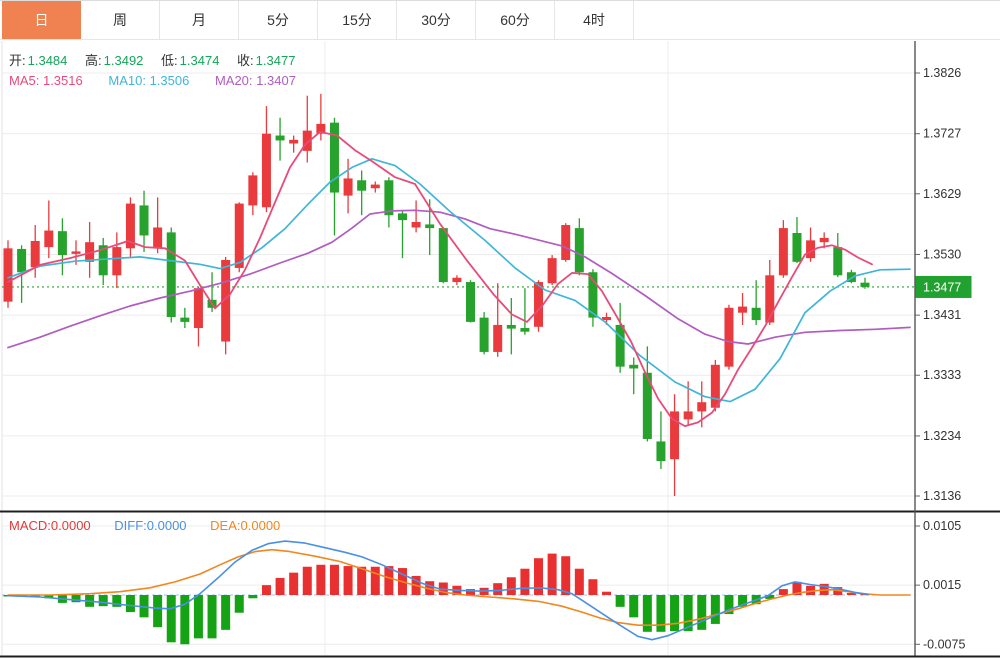  I want to click on tab-60分: 60分, so click(515, 20).